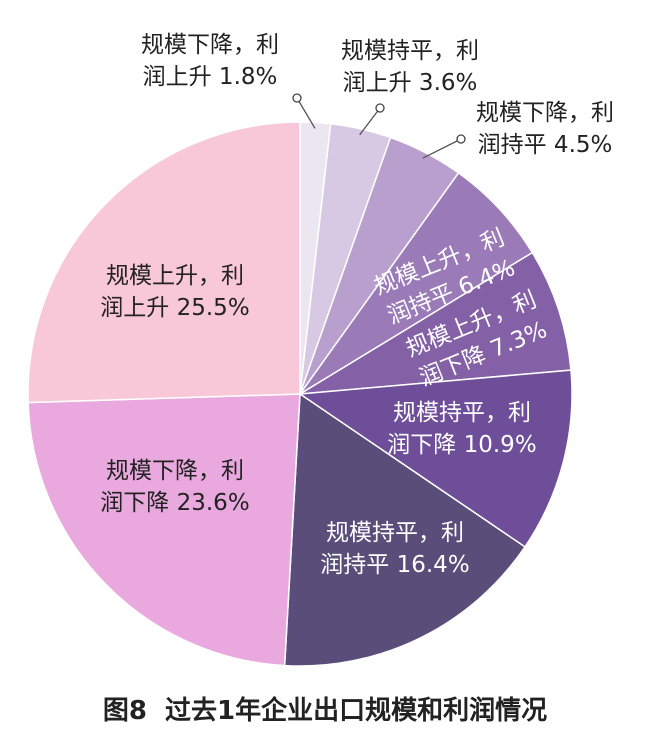 The height and width of the screenshot is (754, 650). I want to click on figure-number: 图8, so click(124, 711).